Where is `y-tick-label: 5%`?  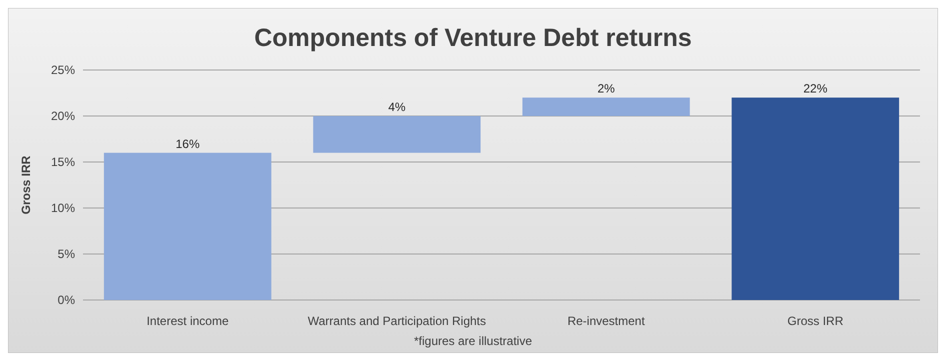
y-tick-label: 5% is located at coordinates (67, 254).